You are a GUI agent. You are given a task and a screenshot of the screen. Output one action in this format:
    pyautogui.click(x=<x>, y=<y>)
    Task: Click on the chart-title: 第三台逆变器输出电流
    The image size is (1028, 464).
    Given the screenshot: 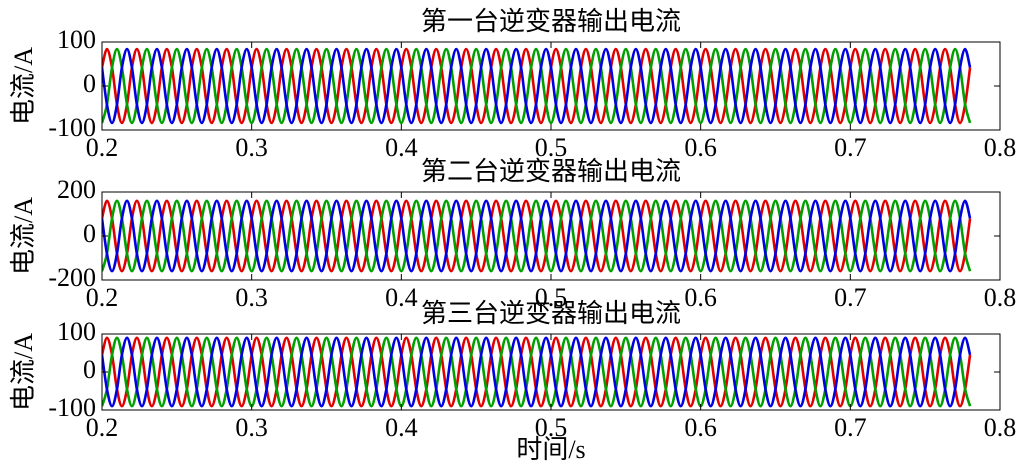 What is the action you would take?
    pyautogui.click(x=551, y=313)
    